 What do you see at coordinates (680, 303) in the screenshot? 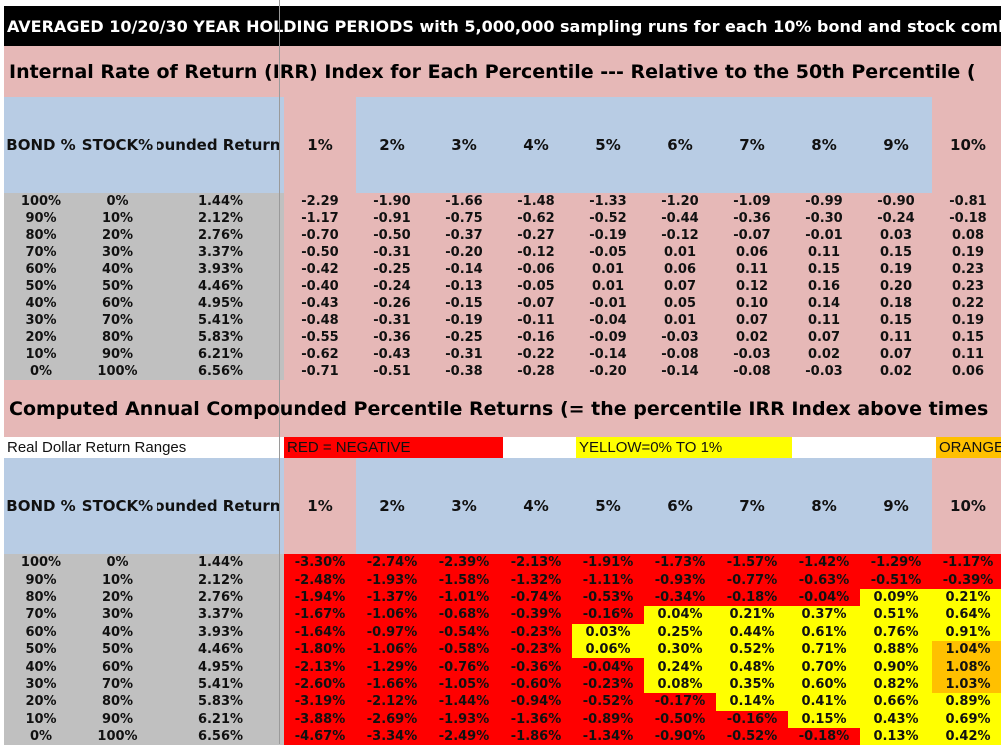
I see `irr-cell: 0.05` at bounding box center [680, 303].